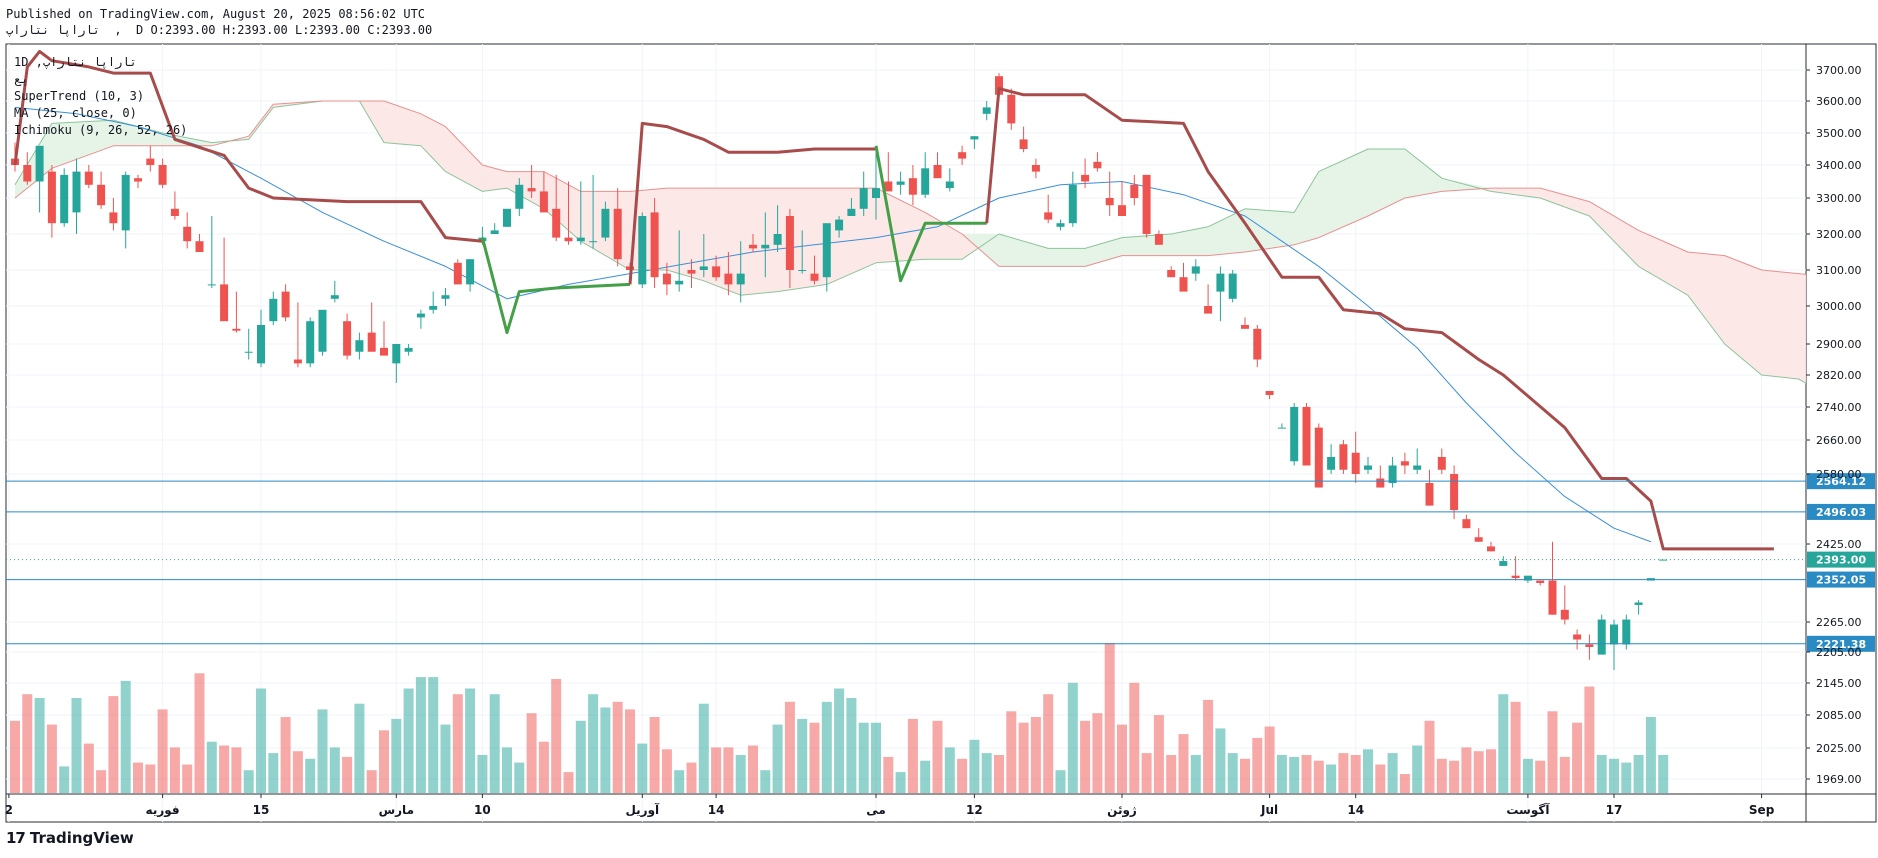 The width and height of the screenshot is (1878, 858). Describe the element at coordinates (70, 838) in the screenshot. I see `tradingview-brand: 17 TradingView` at that location.